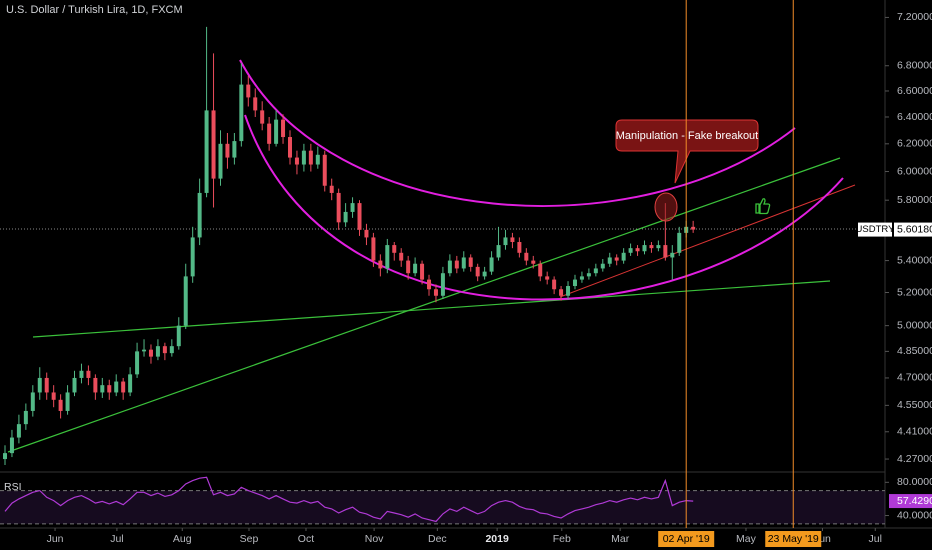  I want to click on rsi-line, so click(349, 499).